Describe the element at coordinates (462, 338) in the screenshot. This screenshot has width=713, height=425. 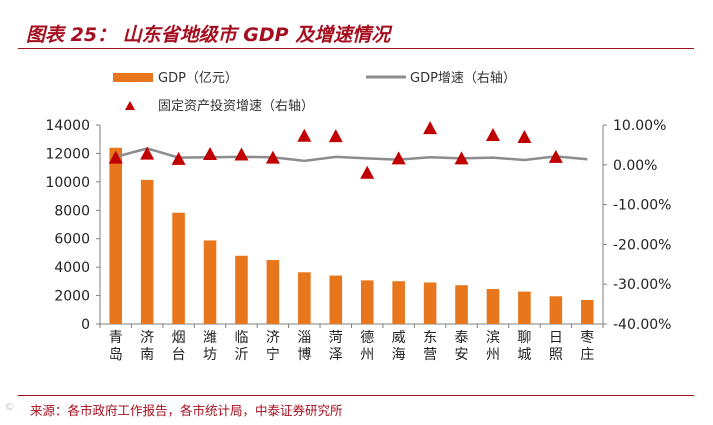
I see `category-label: 泰` at that location.